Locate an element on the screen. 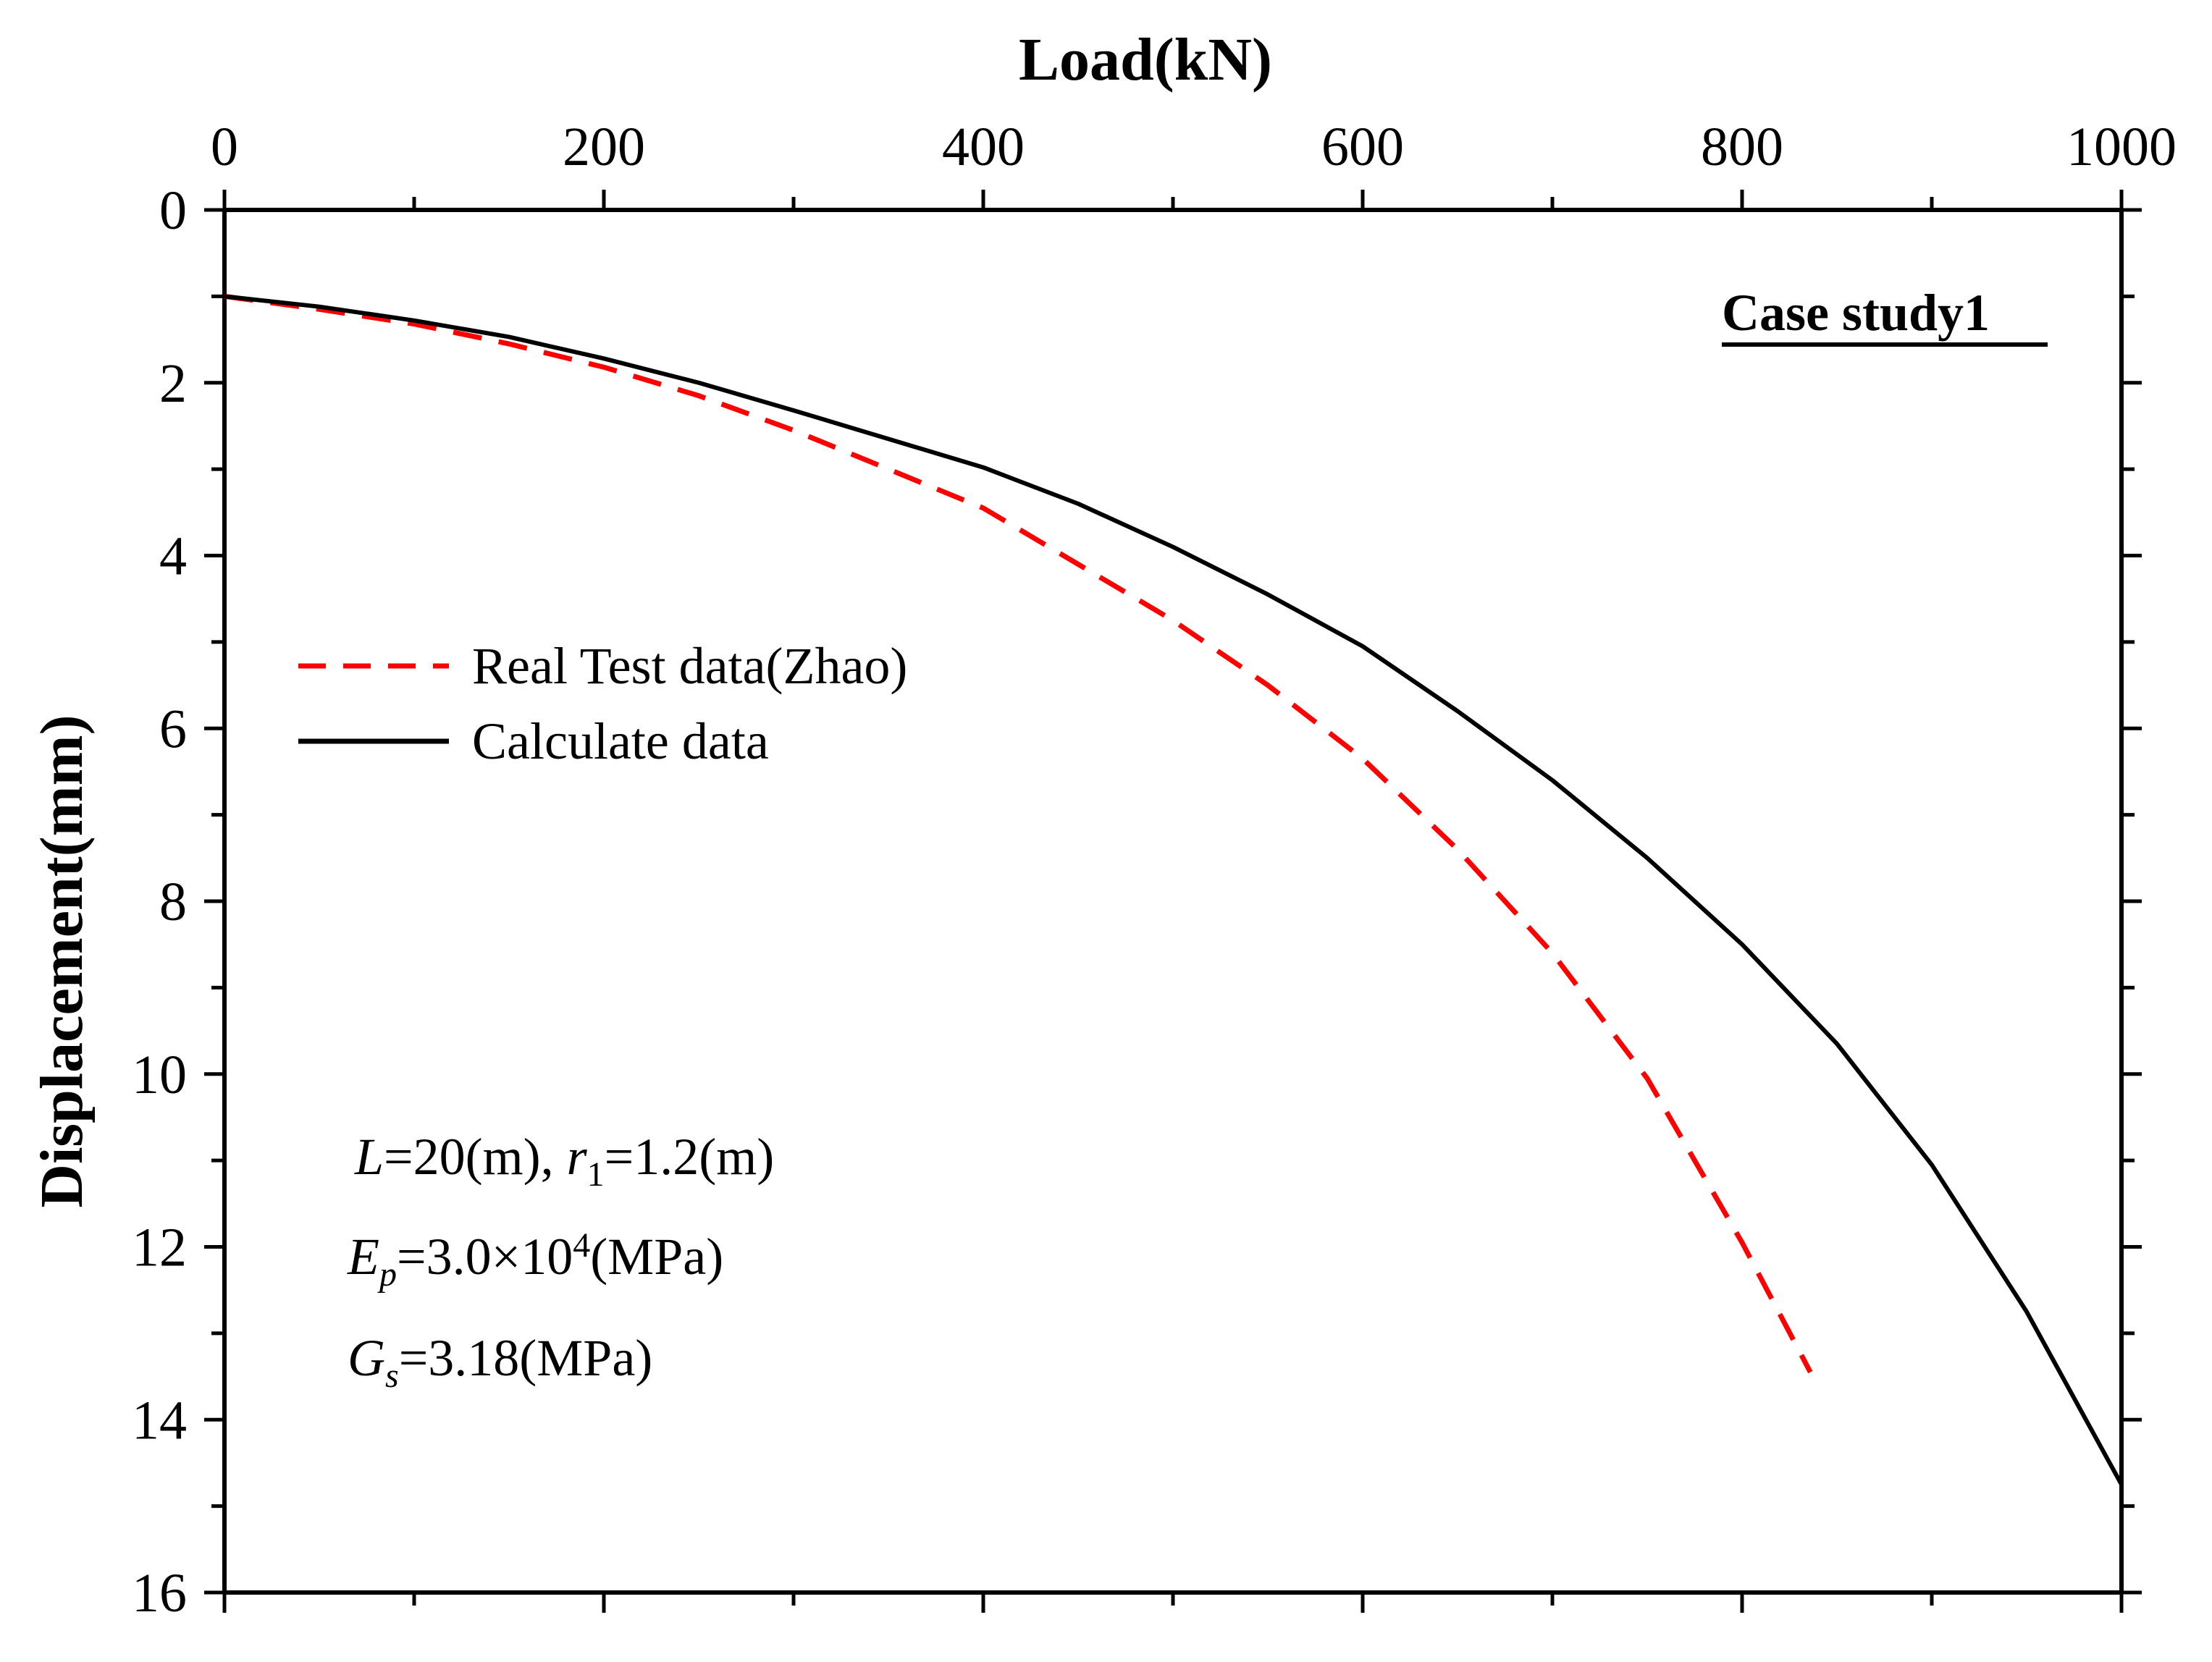  annotation-params-length-radius: L=20(m), r1=1.2(m) is located at coordinates (564, 1161).